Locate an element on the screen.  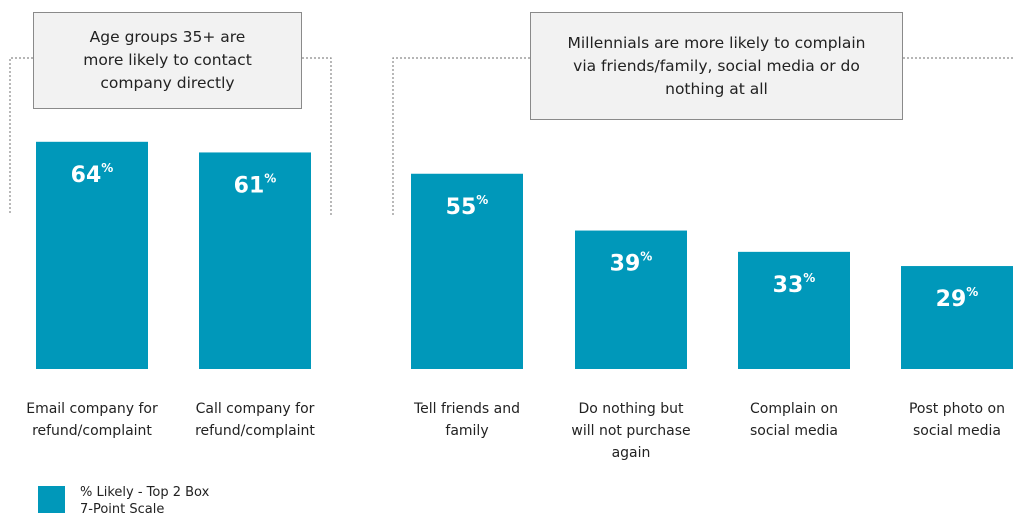
value-label: 29% is located at coordinates (957, 298).